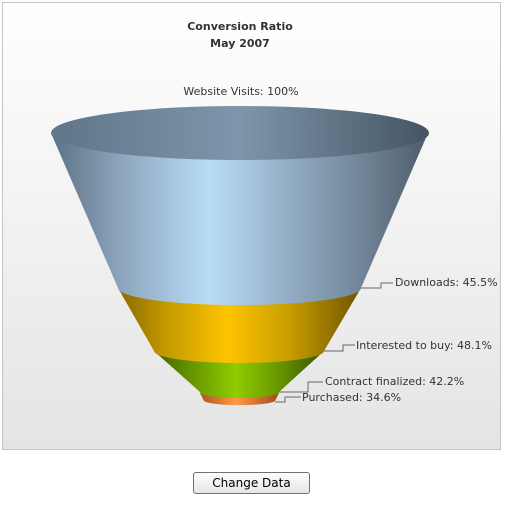 The image size is (506, 507). What do you see at coordinates (424, 345) in the screenshot?
I see `label-interested-to-buy: Interested to buy: 48.1%` at bounding box center [424, 345].